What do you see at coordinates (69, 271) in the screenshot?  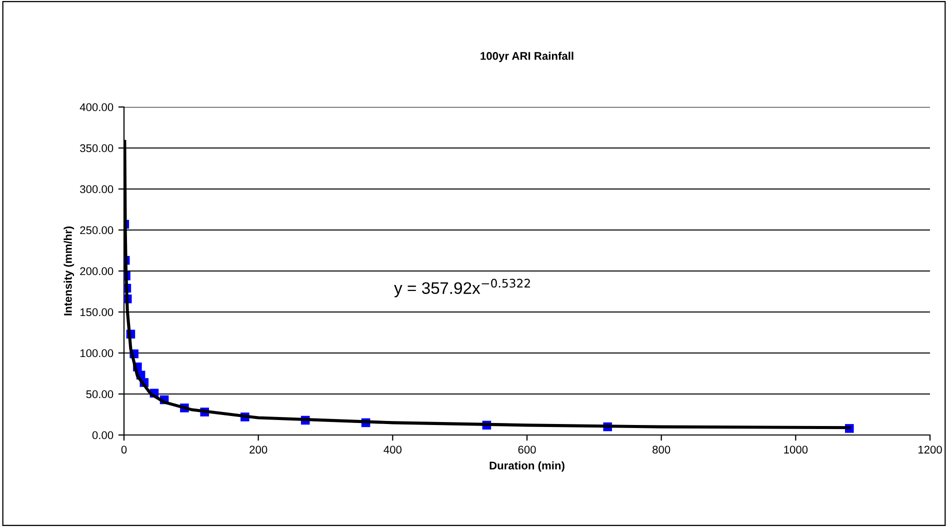 I see `y-axis-title: Intensity (mm/hr)` at bounding box center [69, 271].